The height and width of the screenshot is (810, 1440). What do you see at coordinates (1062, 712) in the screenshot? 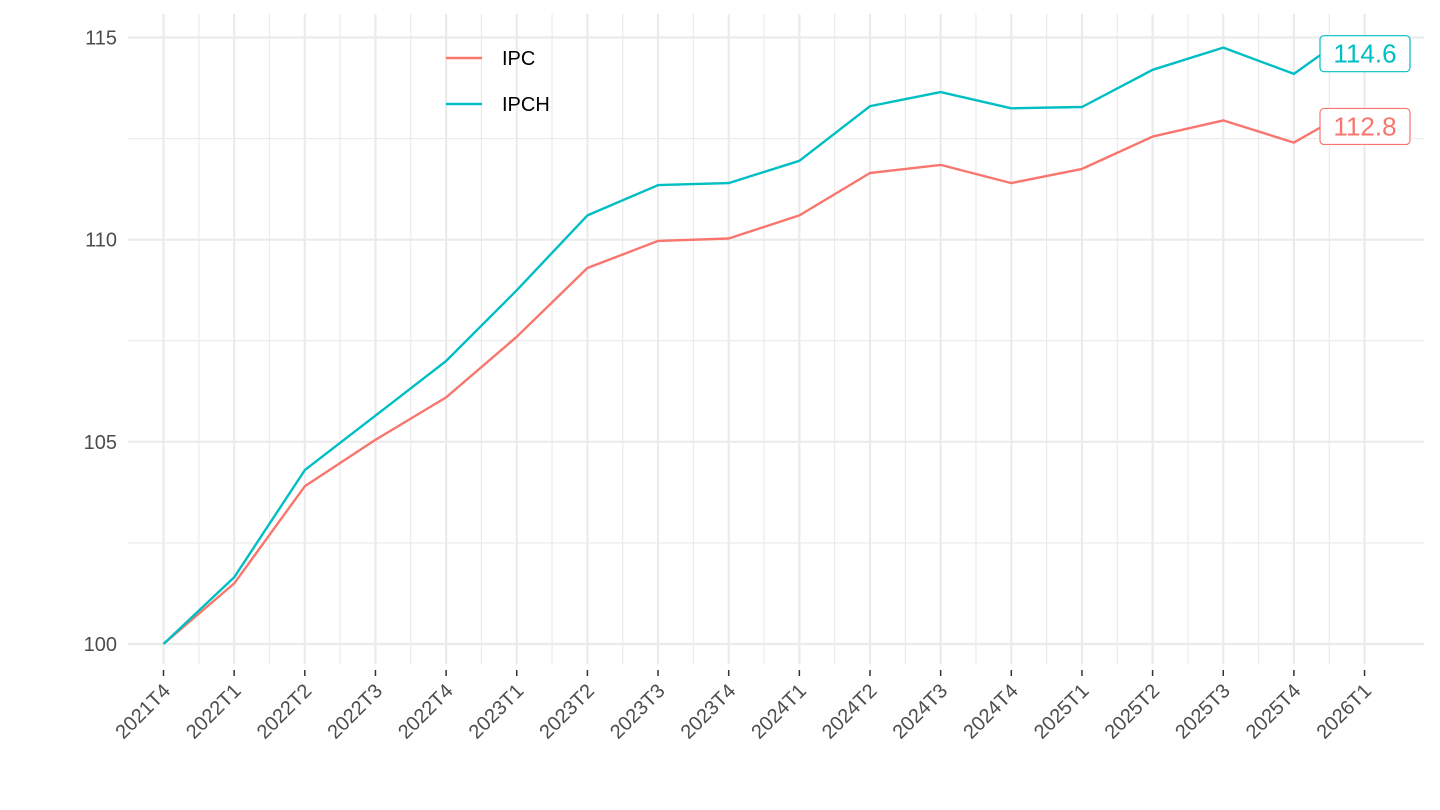
I see `x-tick-label: 2025T1` at bounding box center [1062, 712].